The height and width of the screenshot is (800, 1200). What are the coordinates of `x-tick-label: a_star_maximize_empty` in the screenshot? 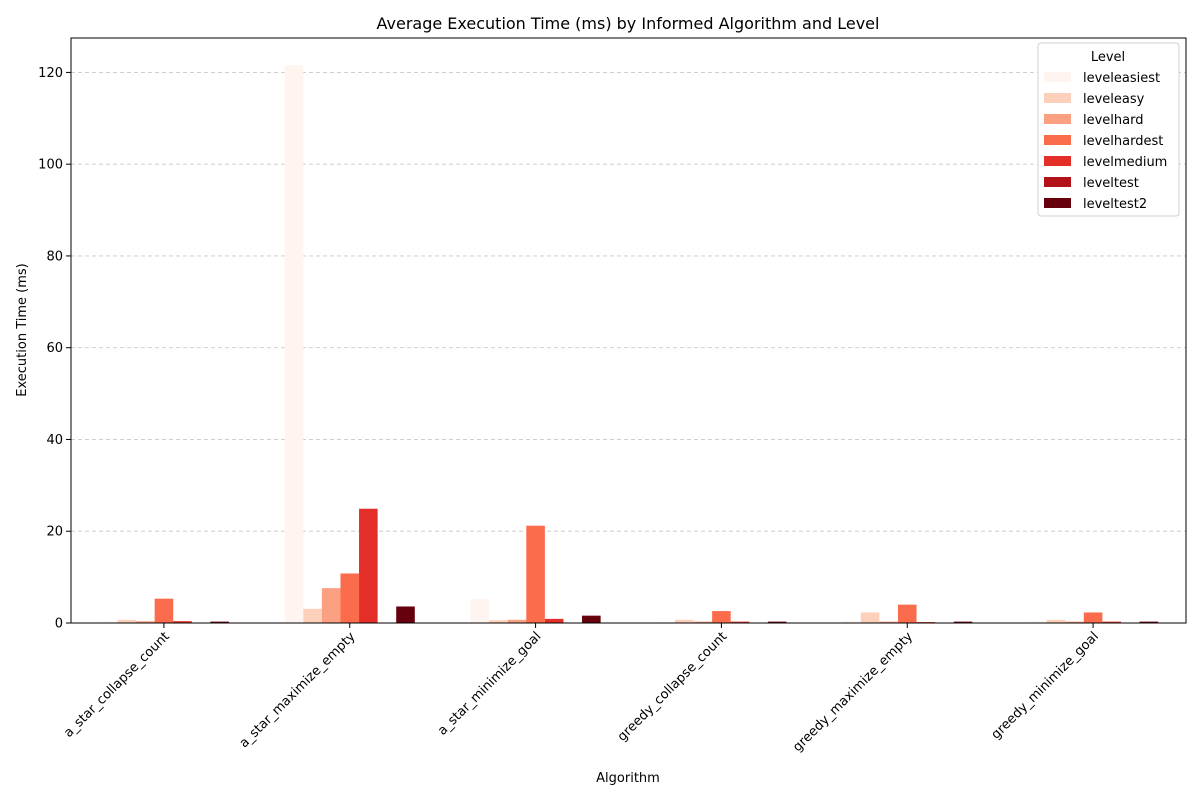 It's located at (298, 690).